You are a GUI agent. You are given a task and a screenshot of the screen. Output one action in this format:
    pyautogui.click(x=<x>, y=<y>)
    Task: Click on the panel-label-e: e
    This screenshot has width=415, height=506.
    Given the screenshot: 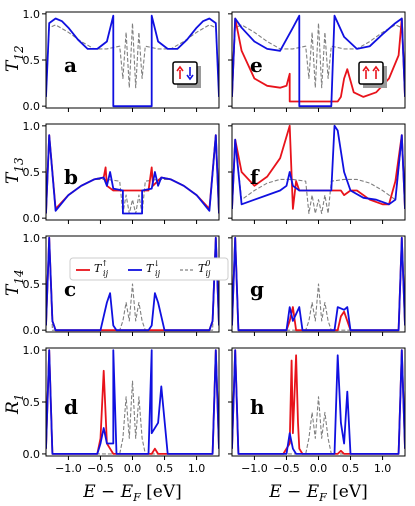 What is the action you would take?
    pyautogui.click(x=256, y=65)
    